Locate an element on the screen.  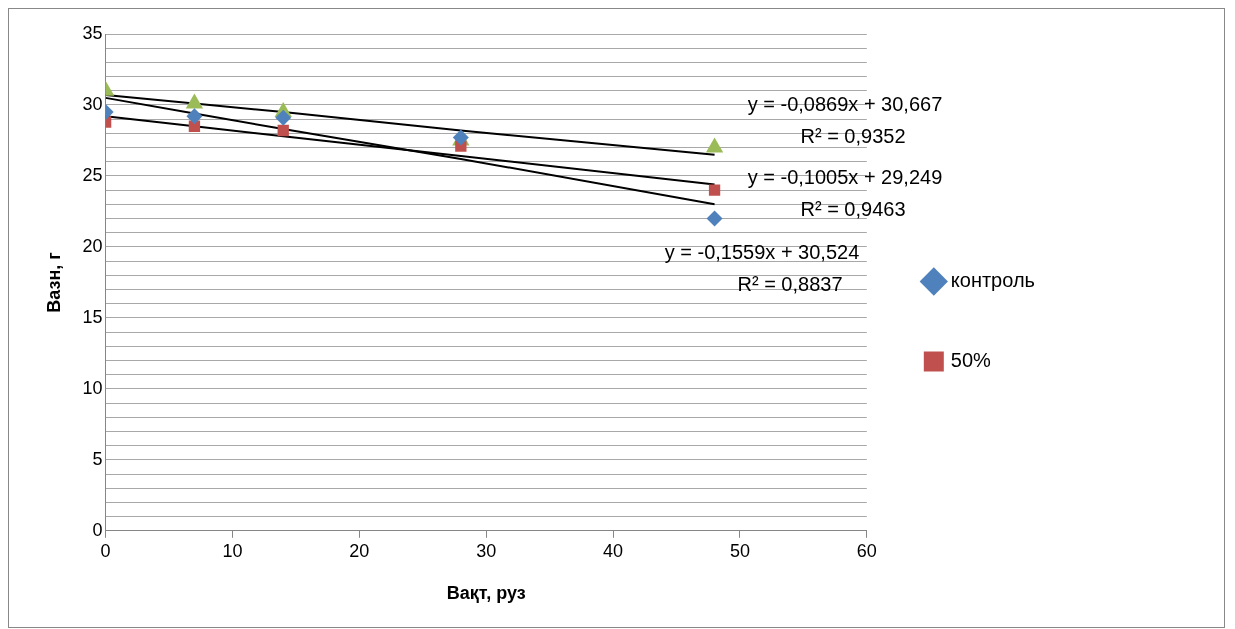
y-tick-label: 10 is located at coordinates (92, 387).